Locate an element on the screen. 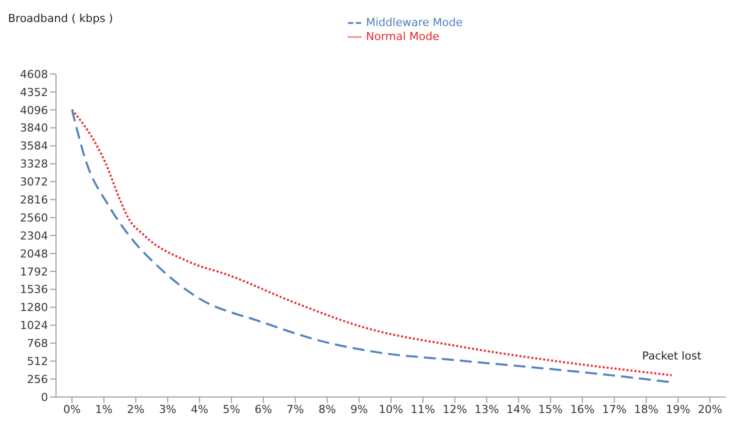 The width and height of the screenshot is (742, 435). x-tick-label: 11% is located at coordinates (423, 409).